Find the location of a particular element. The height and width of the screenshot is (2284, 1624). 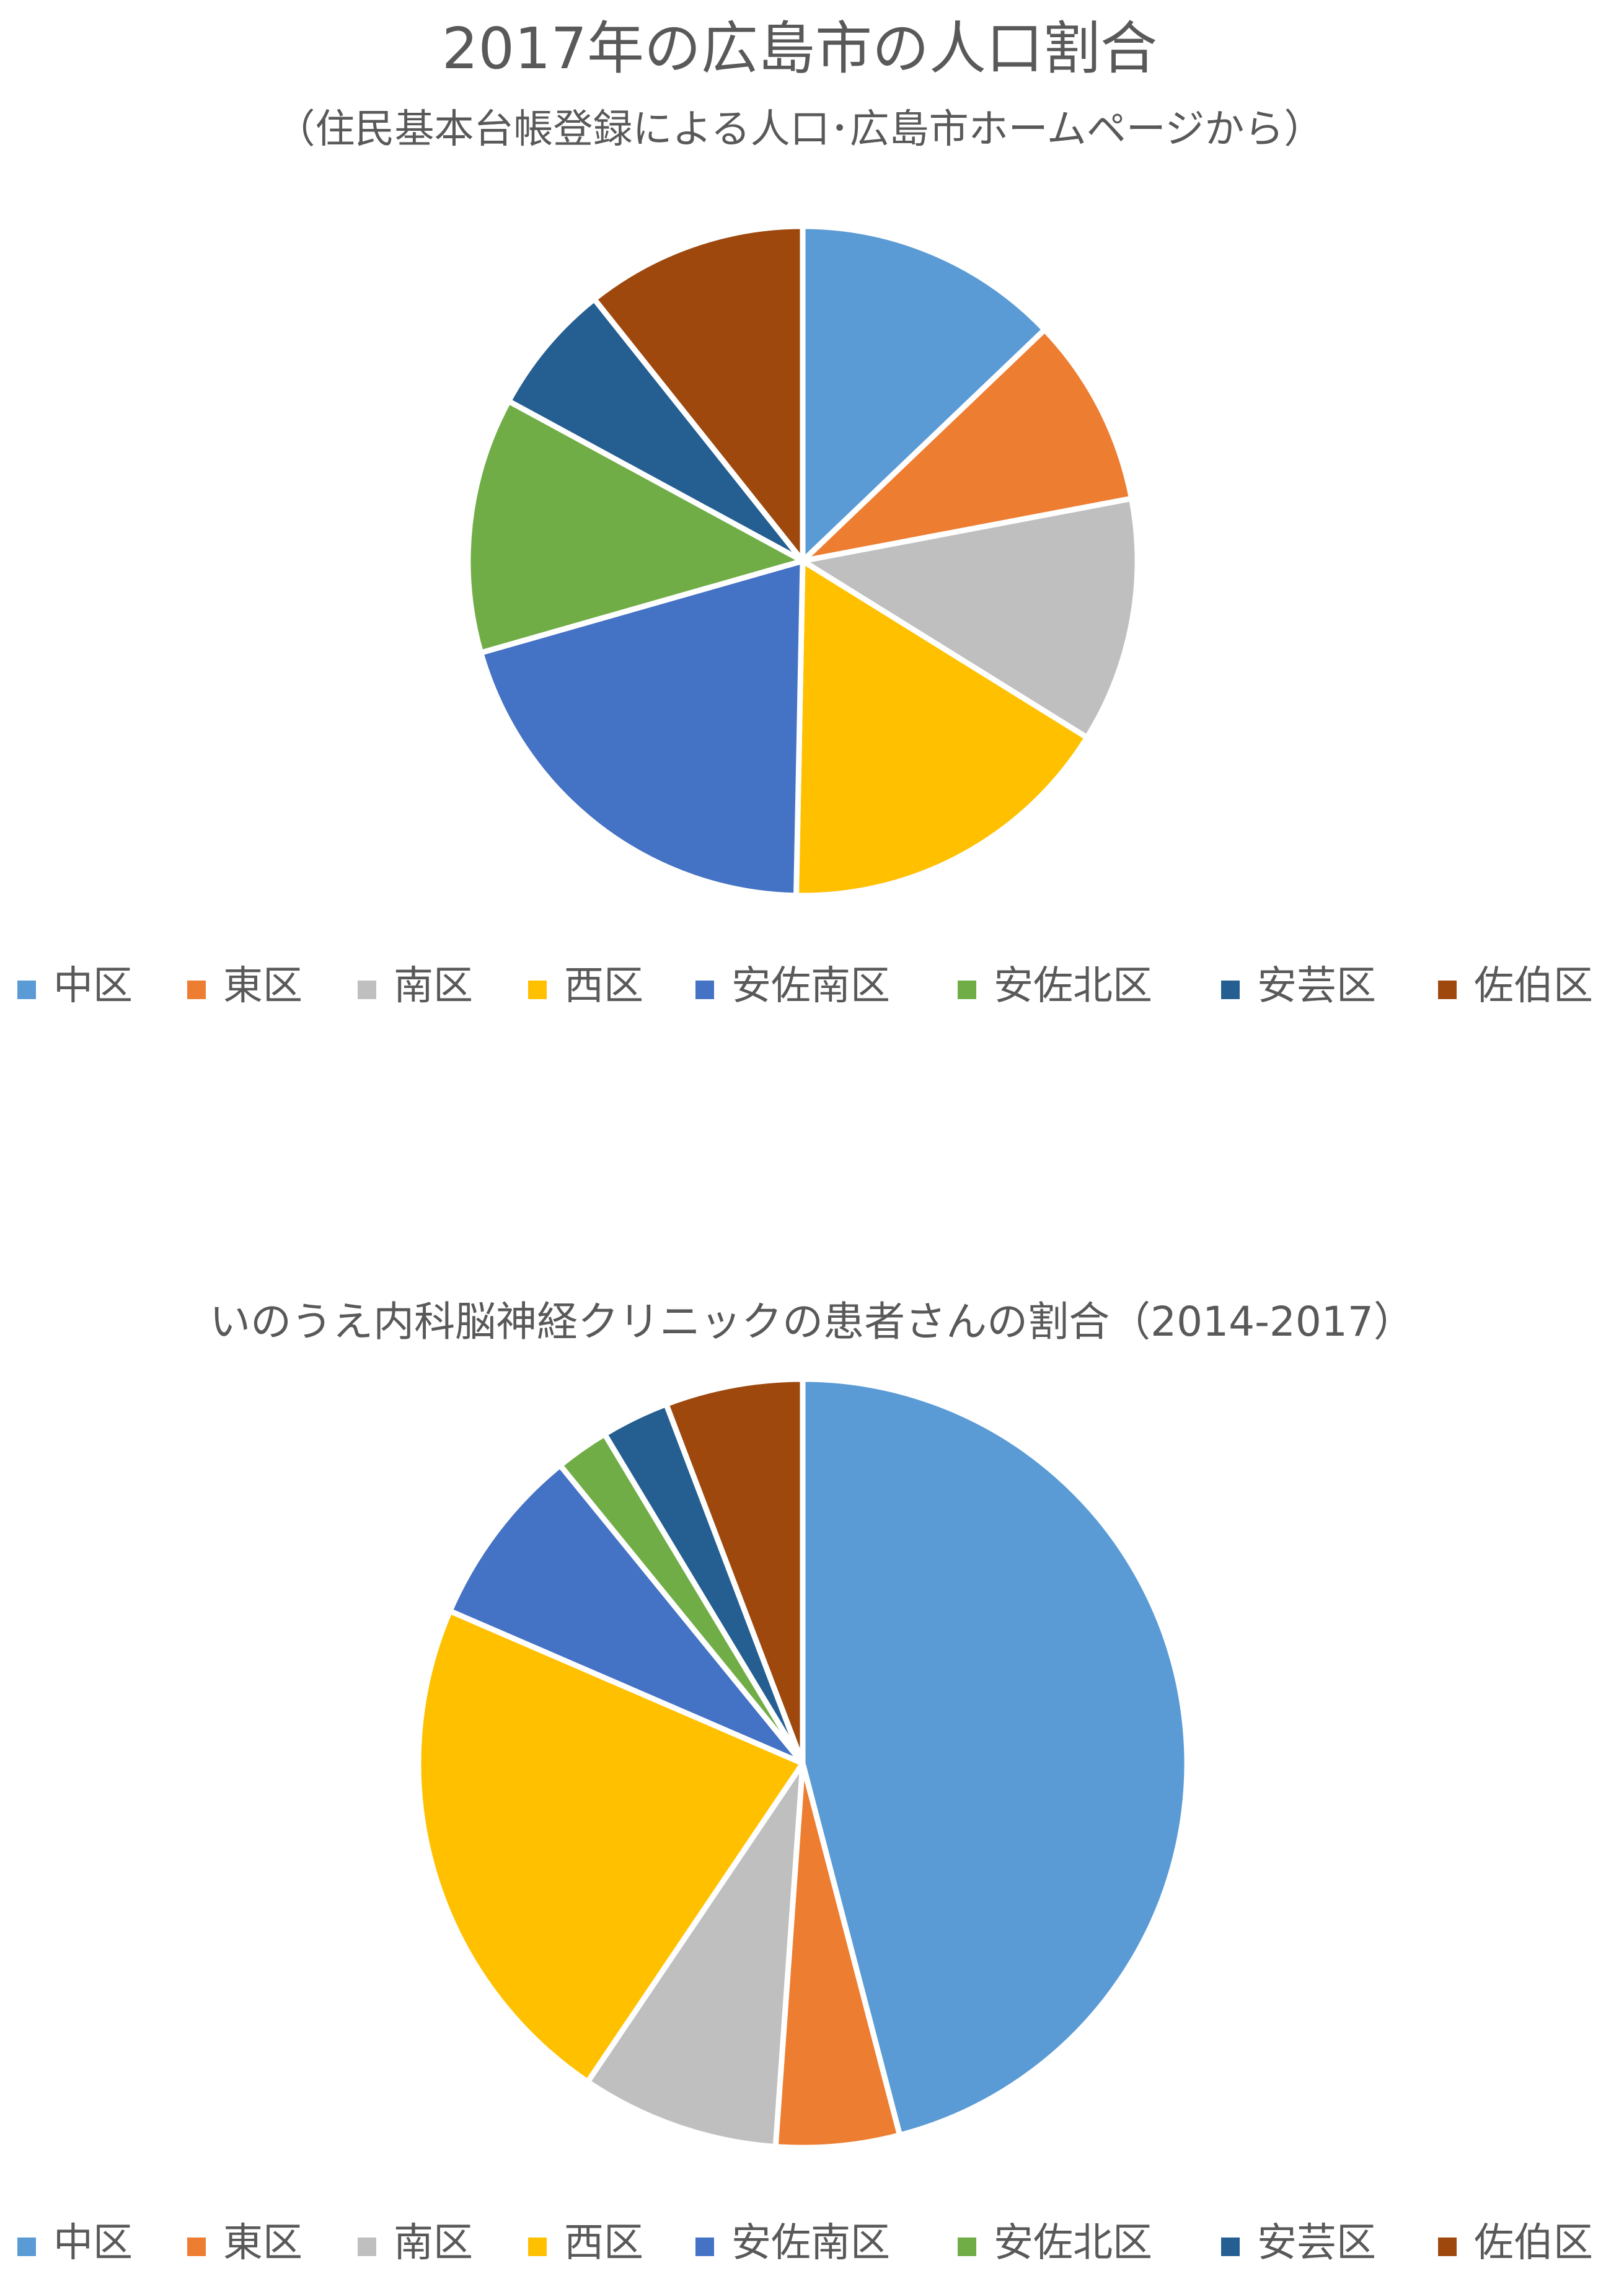

chart-1-title: 2017年の広島市の人口割合 is located at coordinates (799, 48).